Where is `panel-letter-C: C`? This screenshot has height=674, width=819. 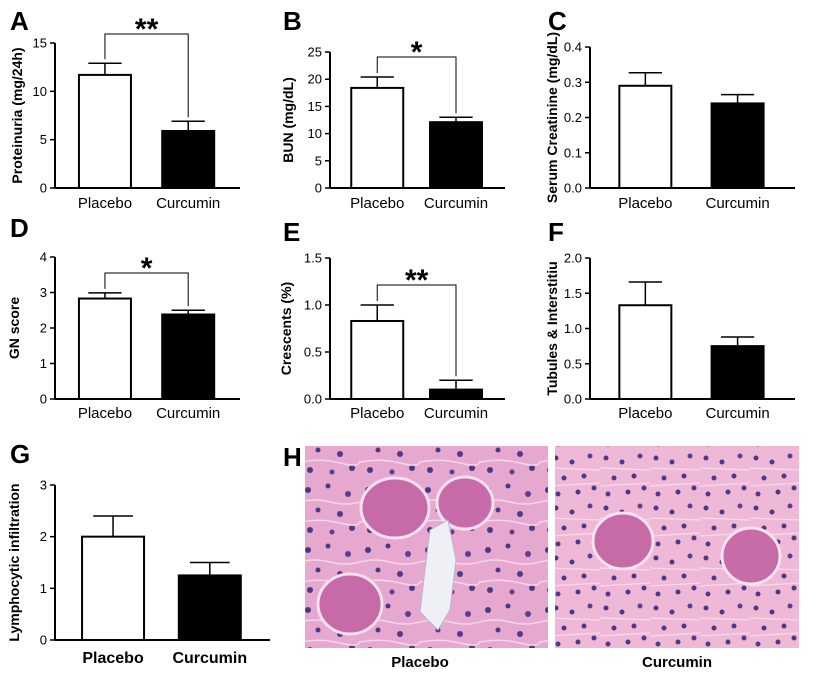 panel-letter-C: C is located at coordinates (557, 21).